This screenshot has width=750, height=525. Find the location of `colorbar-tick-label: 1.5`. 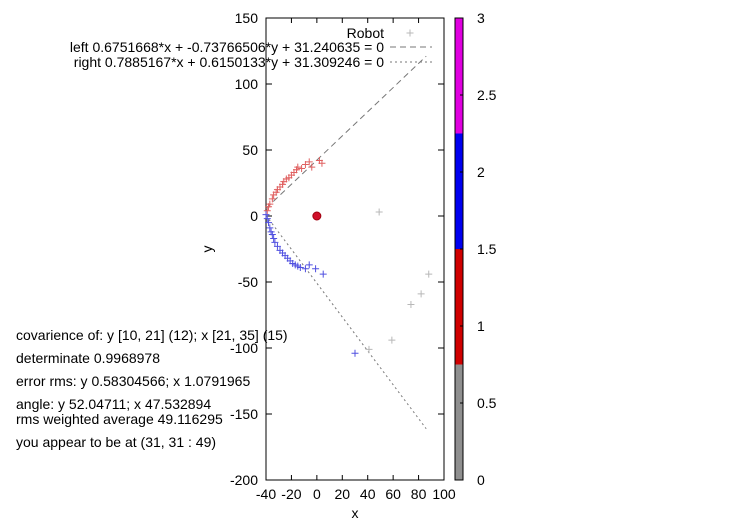

colorbar-tick-label: 1.5 is located at coordinates (487, 249).